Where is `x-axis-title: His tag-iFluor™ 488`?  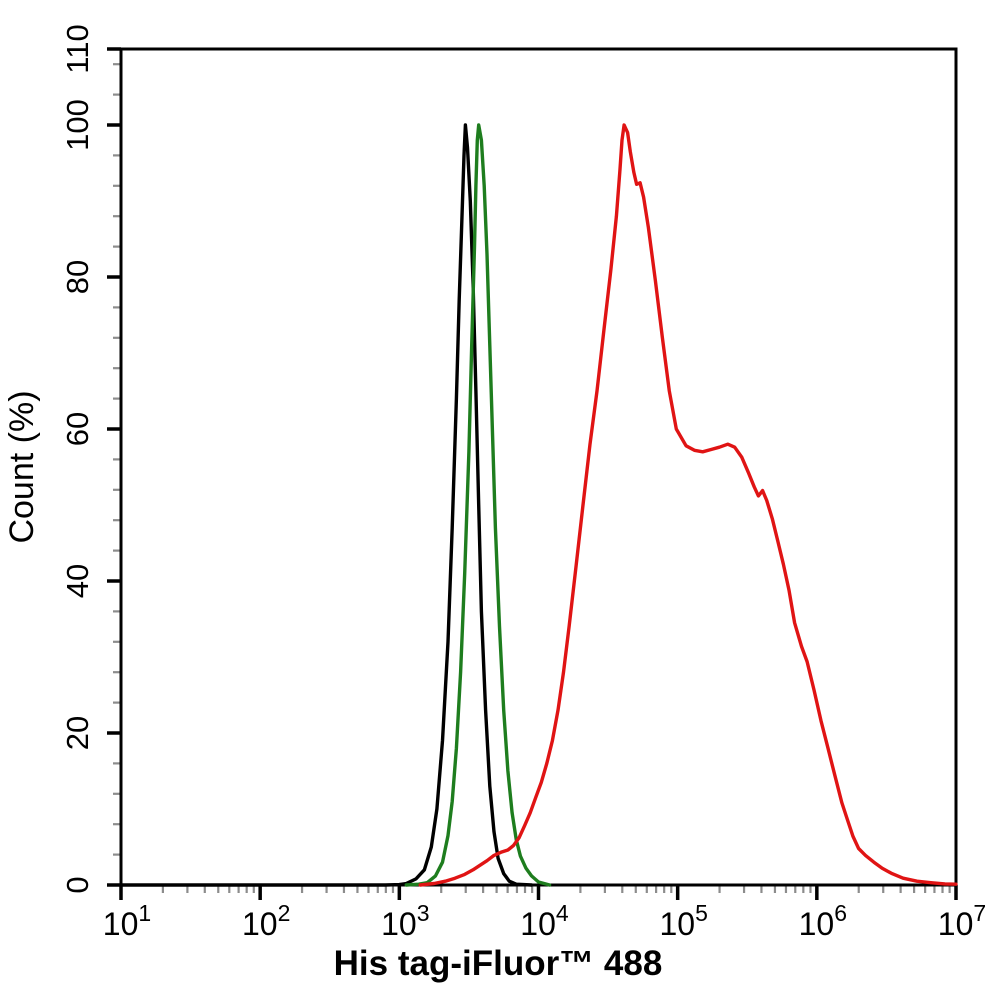 x-axis-title: His tag-iFluor™ 488 is located at coordinates (498, 963).